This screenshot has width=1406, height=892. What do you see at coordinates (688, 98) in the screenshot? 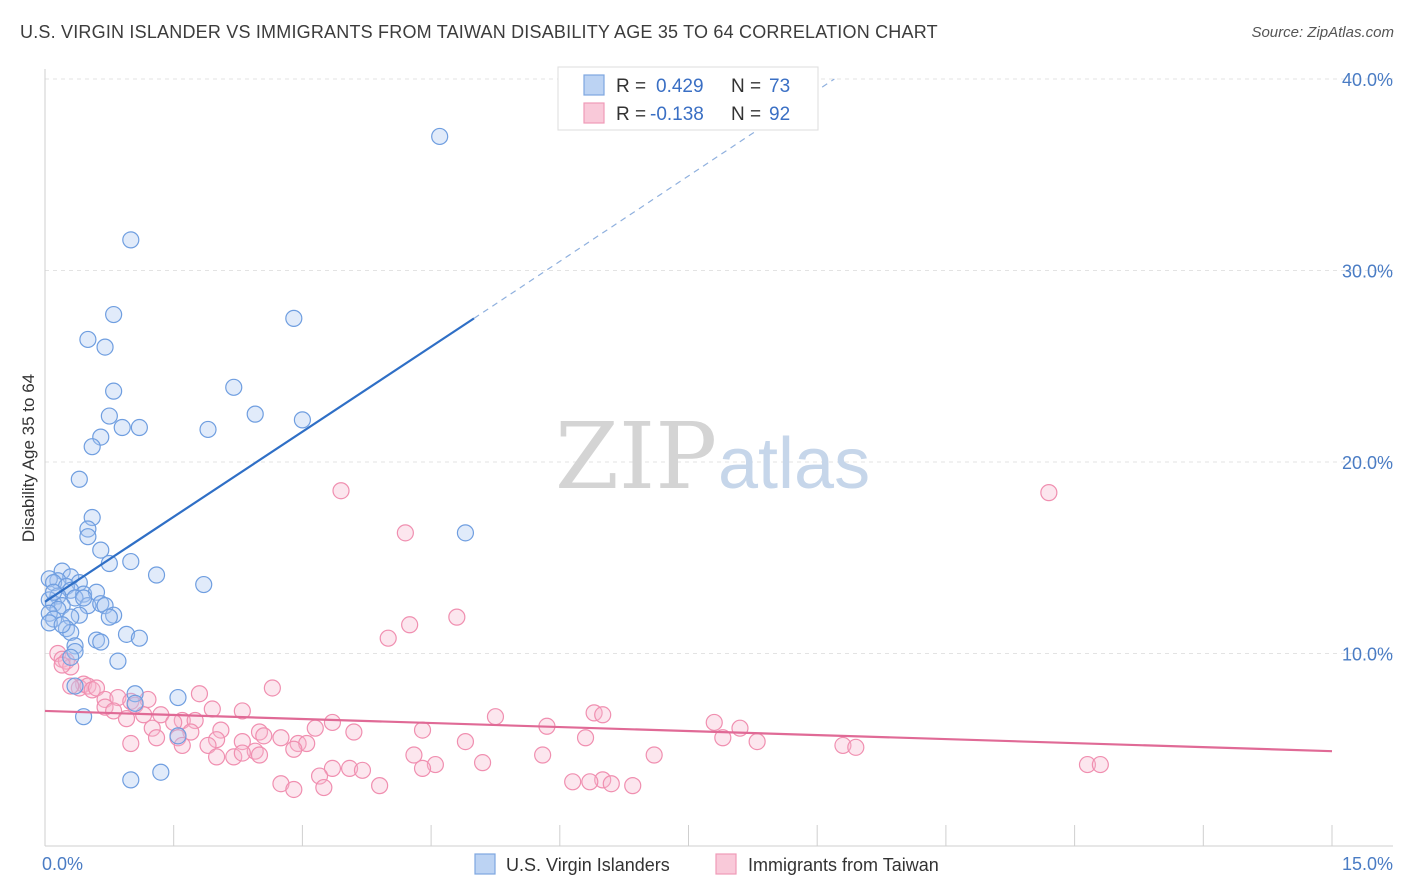
I see `legend-box: R = 0.429 N = 73 R = -0.138 N = 92` at bounding box center [688, 98].